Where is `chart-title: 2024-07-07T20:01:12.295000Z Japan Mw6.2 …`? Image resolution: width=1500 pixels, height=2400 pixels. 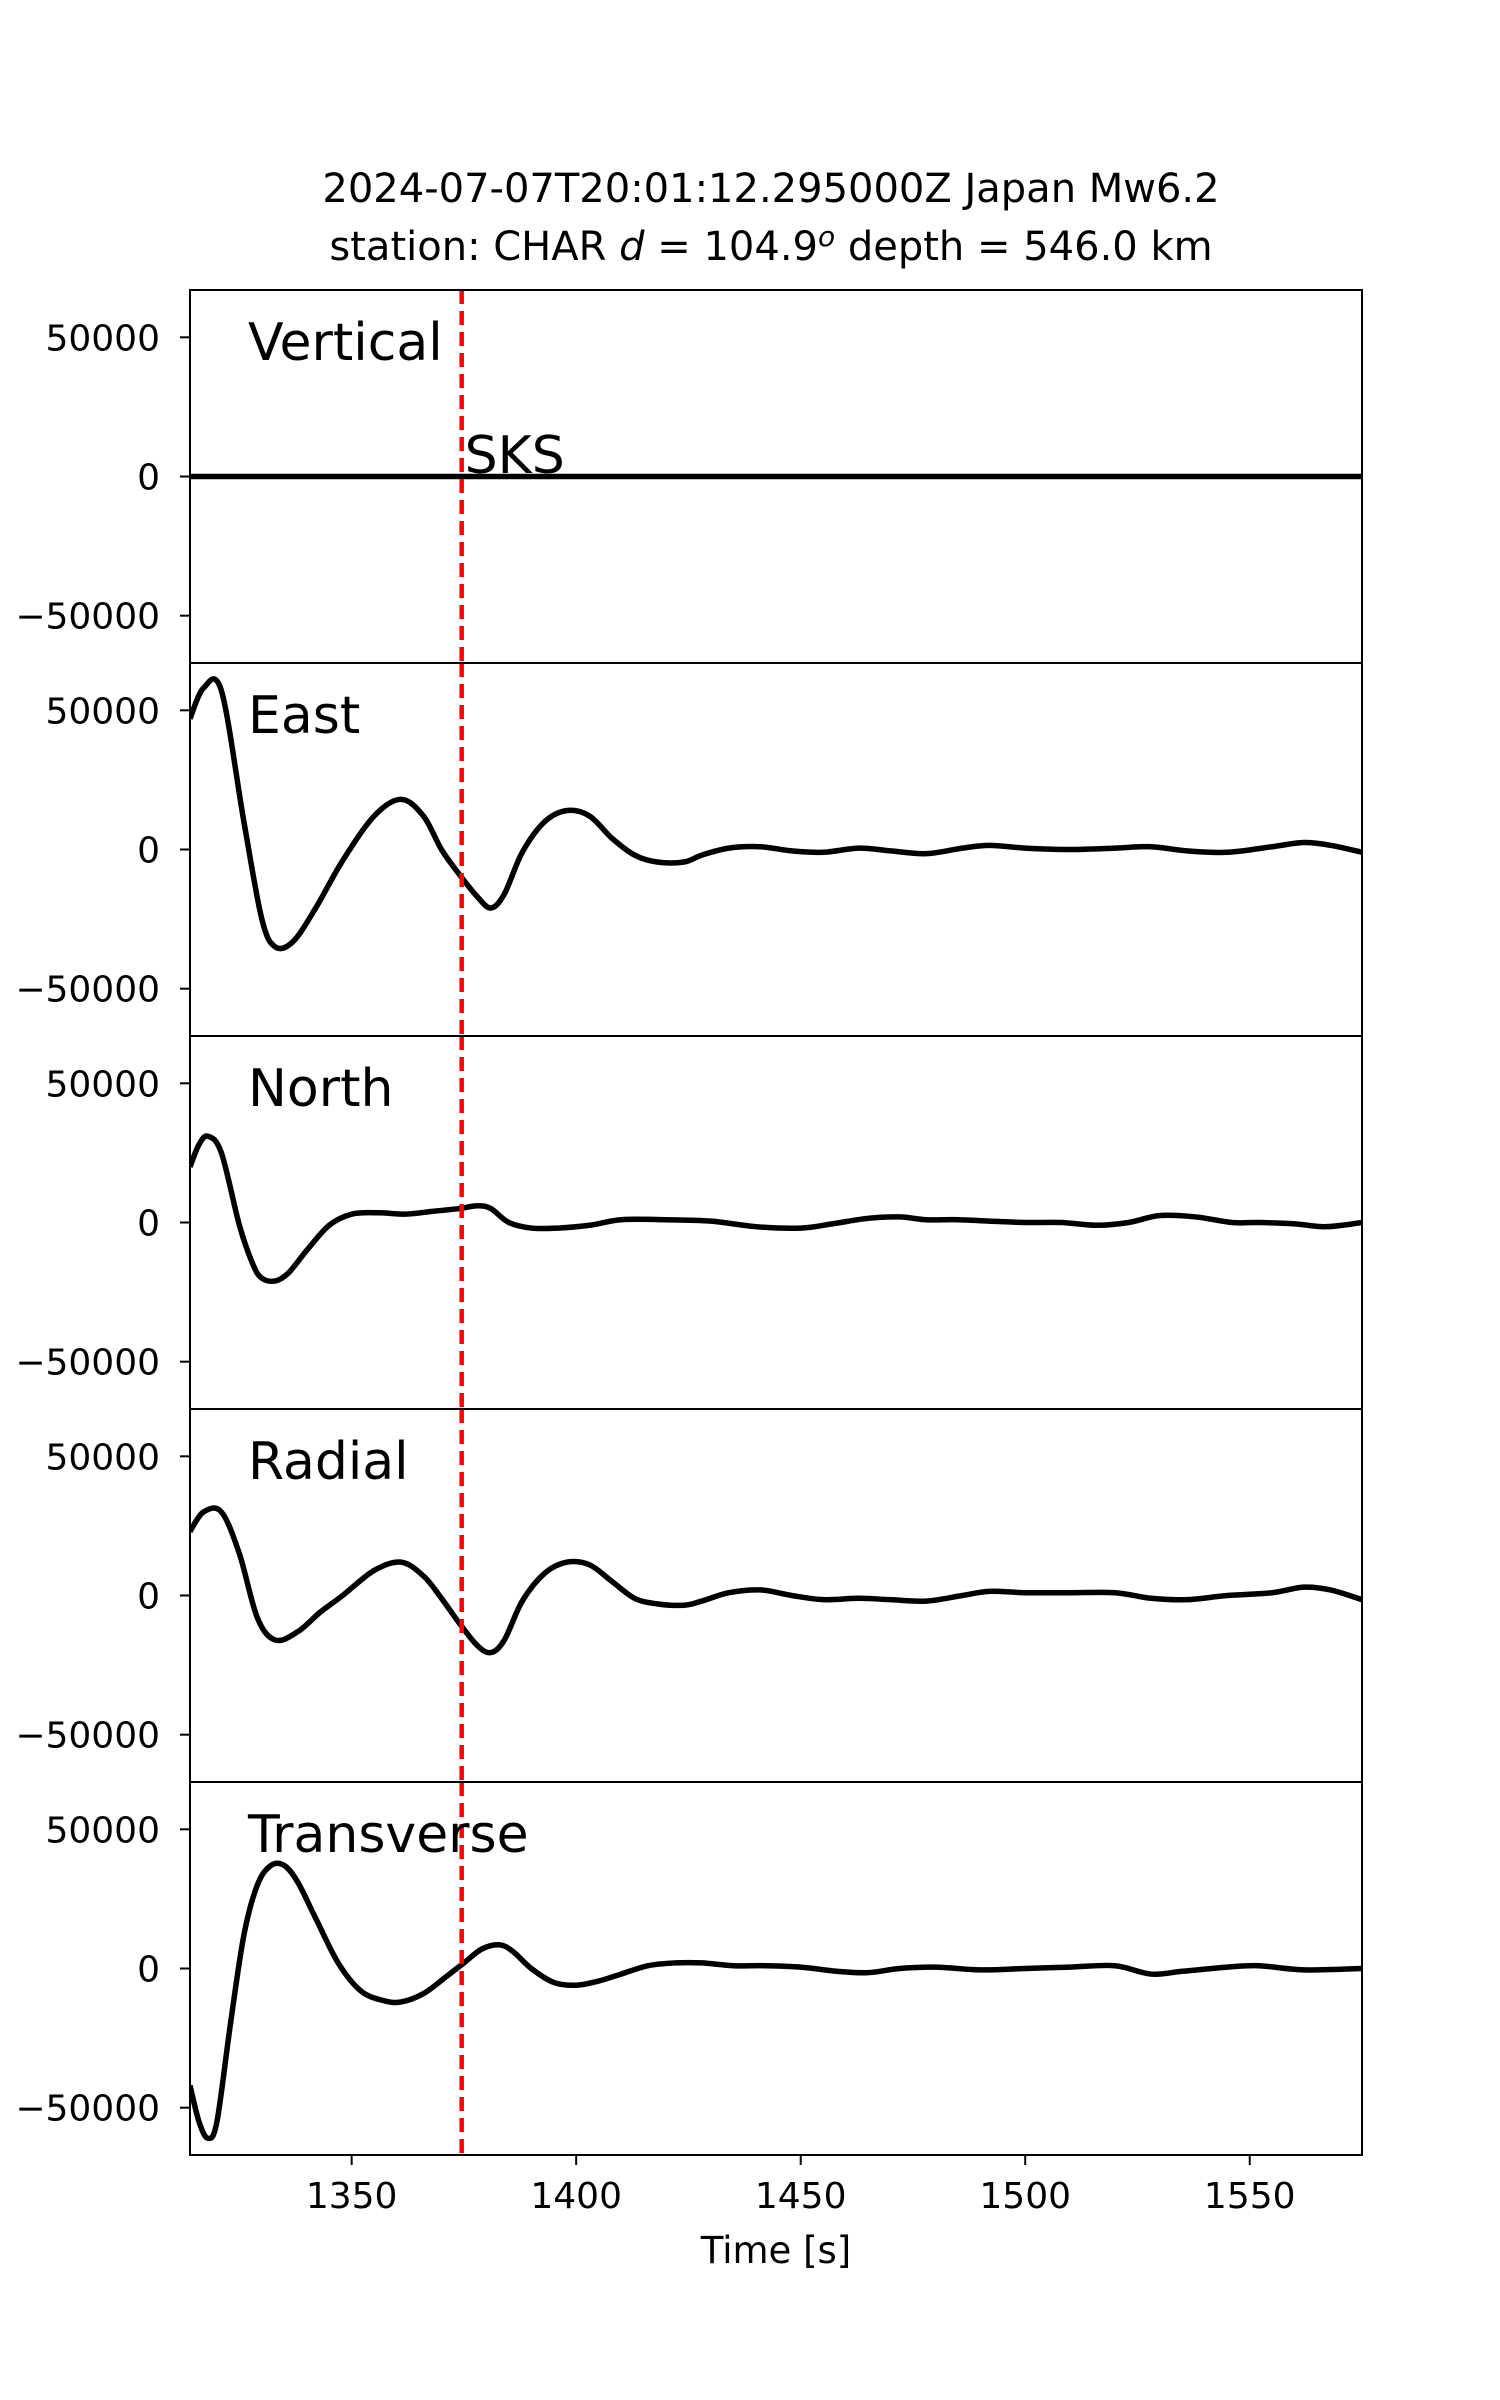
chart-title: 2024-07-07T20:01:12.295000Z Japan Mw6.2 … is located at coordinates (770, 218).